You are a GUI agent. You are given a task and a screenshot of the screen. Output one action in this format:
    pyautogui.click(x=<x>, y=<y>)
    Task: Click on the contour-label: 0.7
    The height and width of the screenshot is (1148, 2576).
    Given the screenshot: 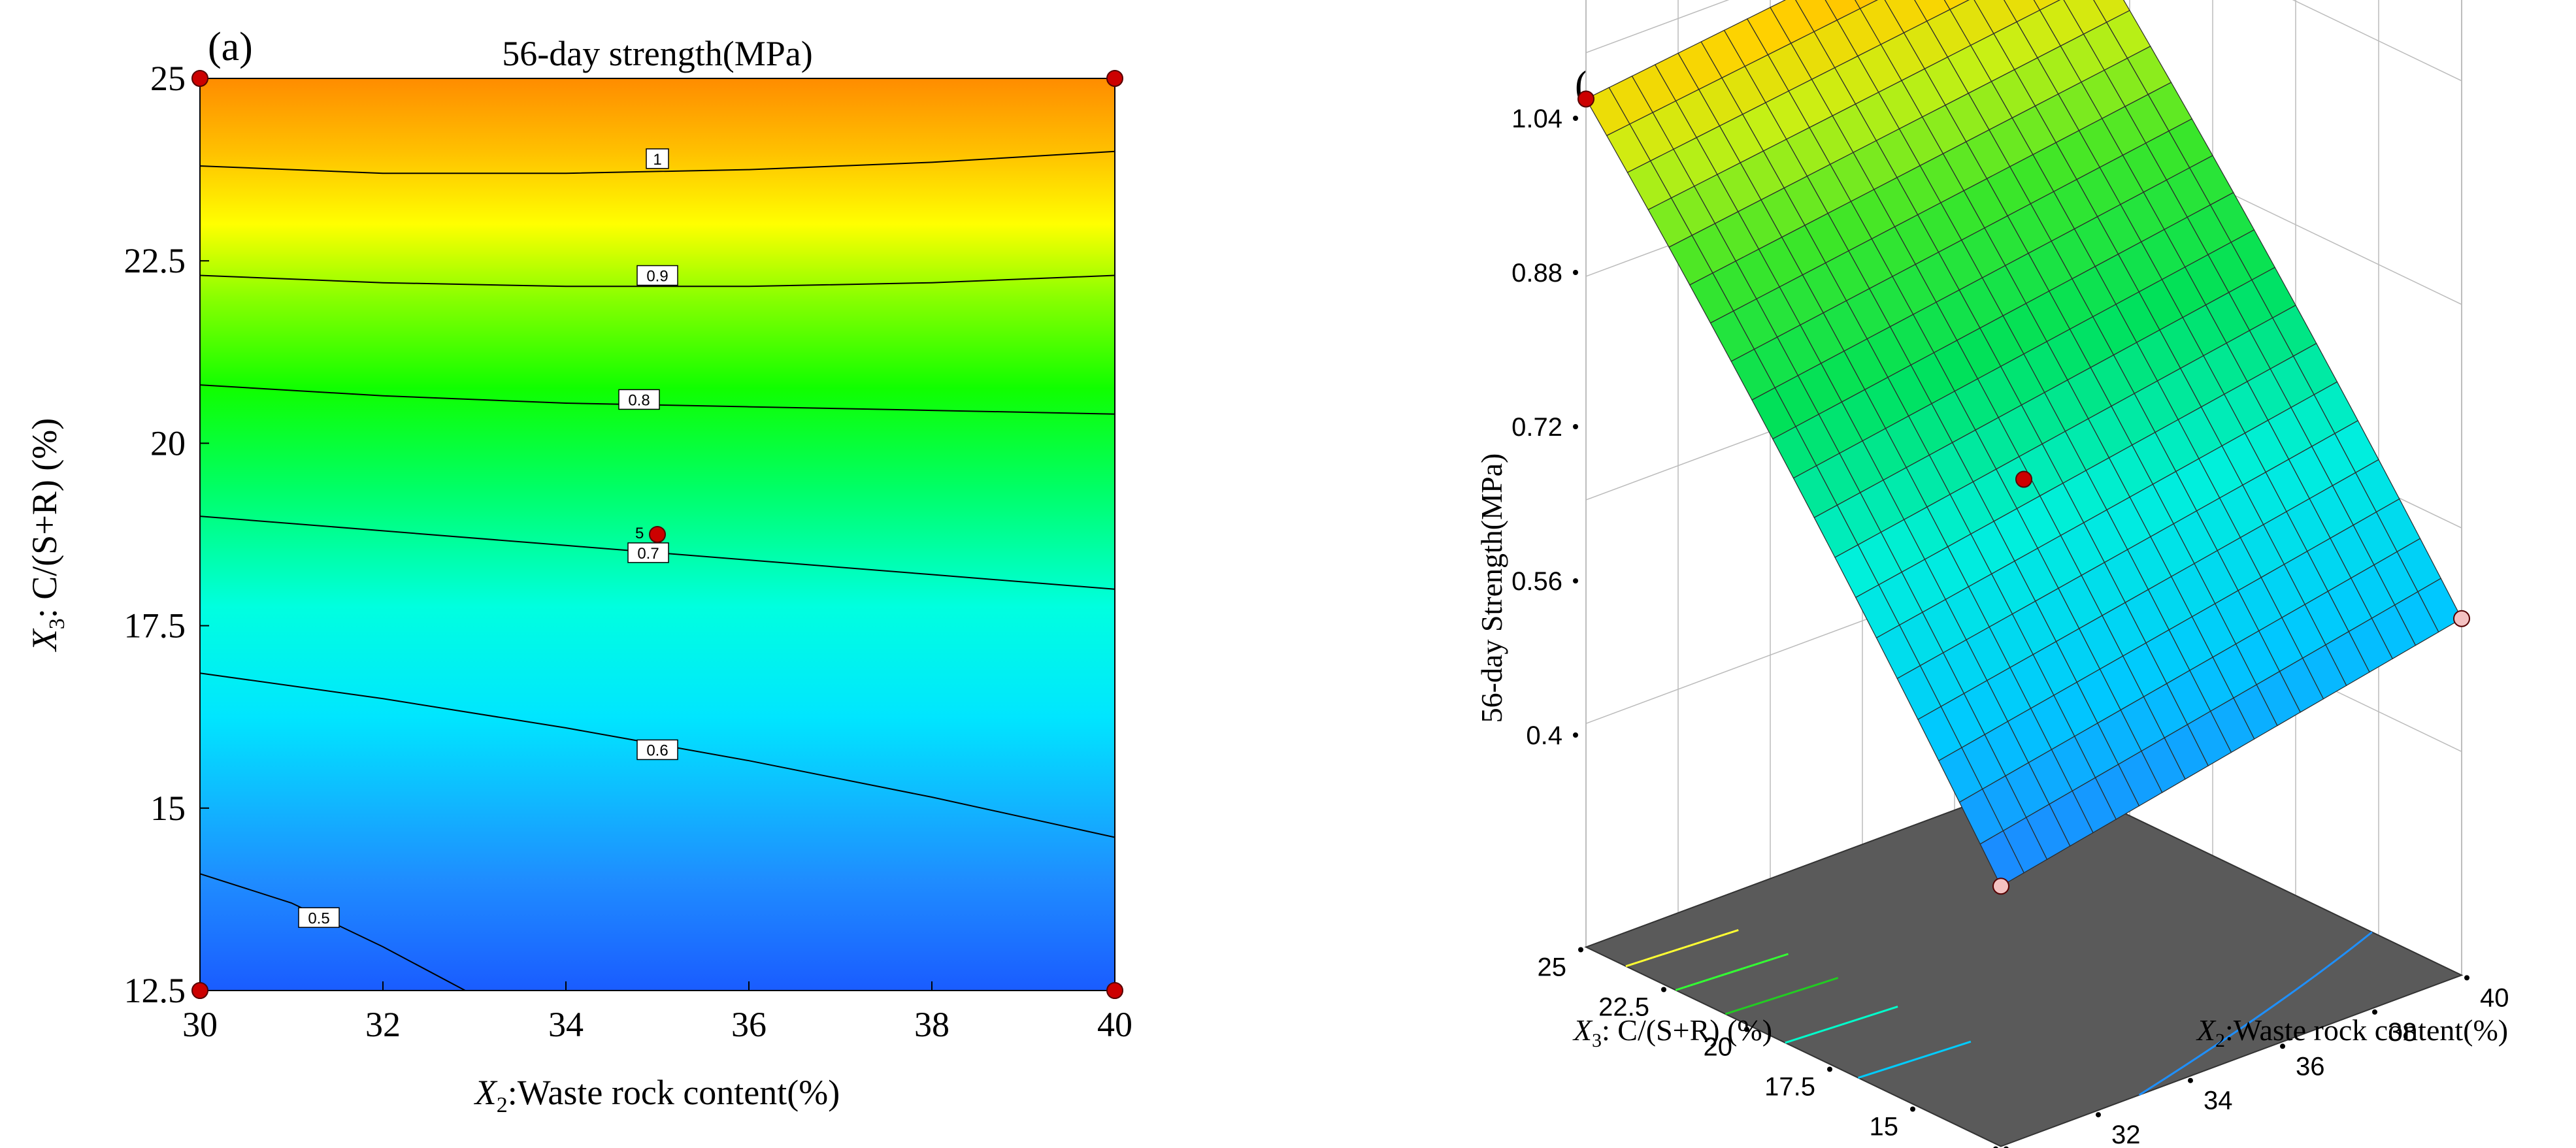 What is the action you would take?
    pyautogui.click(x=648, y=554)
    